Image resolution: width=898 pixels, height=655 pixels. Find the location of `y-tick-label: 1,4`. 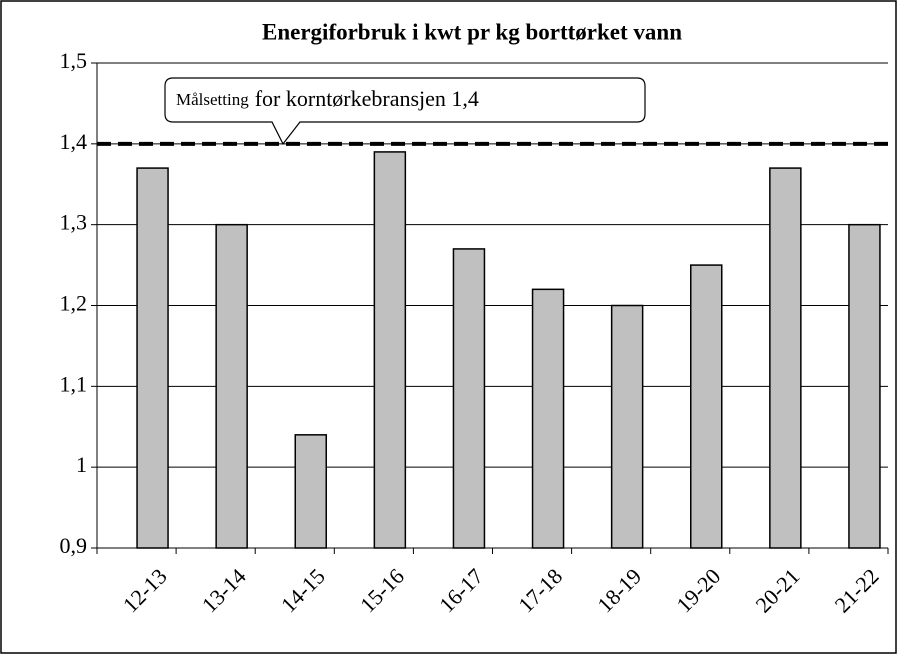

y-tick-label: 1,4 is located at coordinates (74, 141).